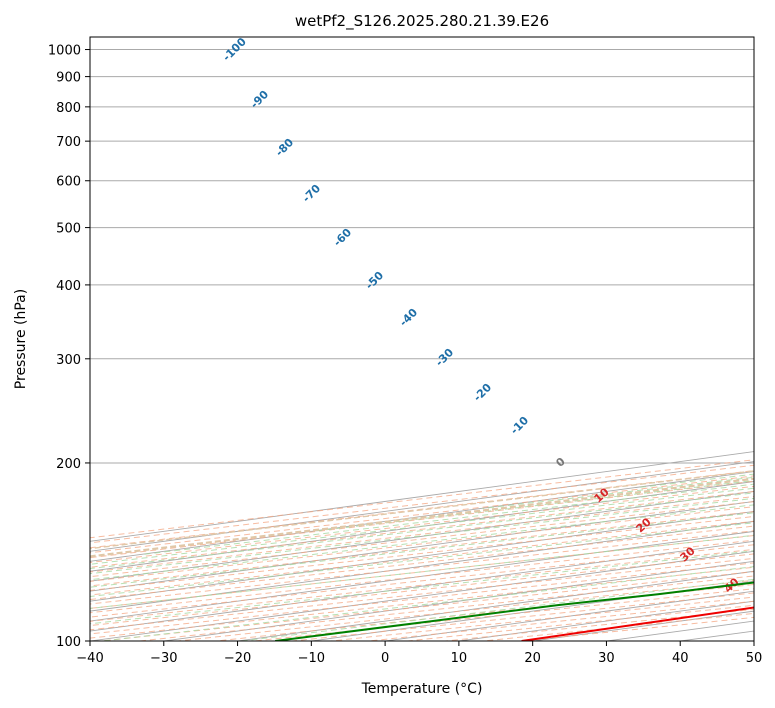 The height and width of the screenshot is (708, 775). I want to click on x-tick-label: 20, so click(532, 658).